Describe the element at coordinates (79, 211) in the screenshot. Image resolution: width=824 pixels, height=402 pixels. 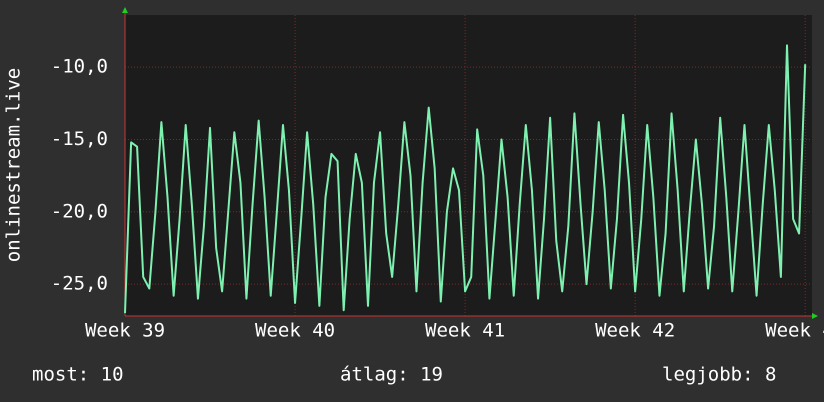
I see `y-tick-label: -20,0` at that location.